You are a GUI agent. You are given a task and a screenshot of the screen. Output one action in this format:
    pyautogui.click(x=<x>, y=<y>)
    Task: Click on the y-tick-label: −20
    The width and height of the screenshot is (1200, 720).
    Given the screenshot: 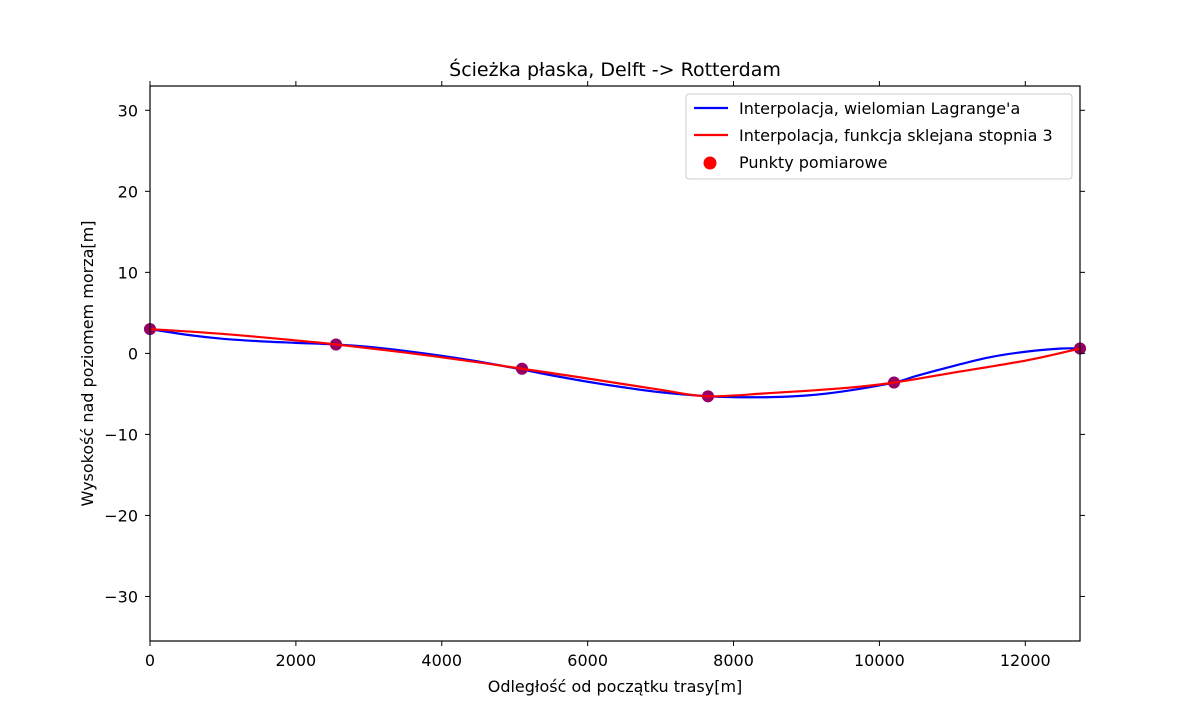 What is the action you would take?
    pyautogui.click(x=121, y=515)
    